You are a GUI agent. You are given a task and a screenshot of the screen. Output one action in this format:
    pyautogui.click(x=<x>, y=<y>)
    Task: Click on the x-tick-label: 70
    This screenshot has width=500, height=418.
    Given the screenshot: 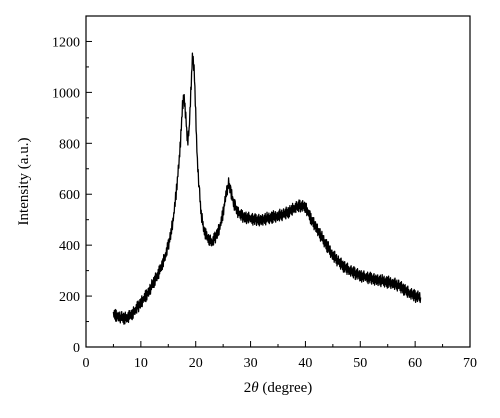 What is the action you would take?
    pyautogui.click(x=470, y=363)
    